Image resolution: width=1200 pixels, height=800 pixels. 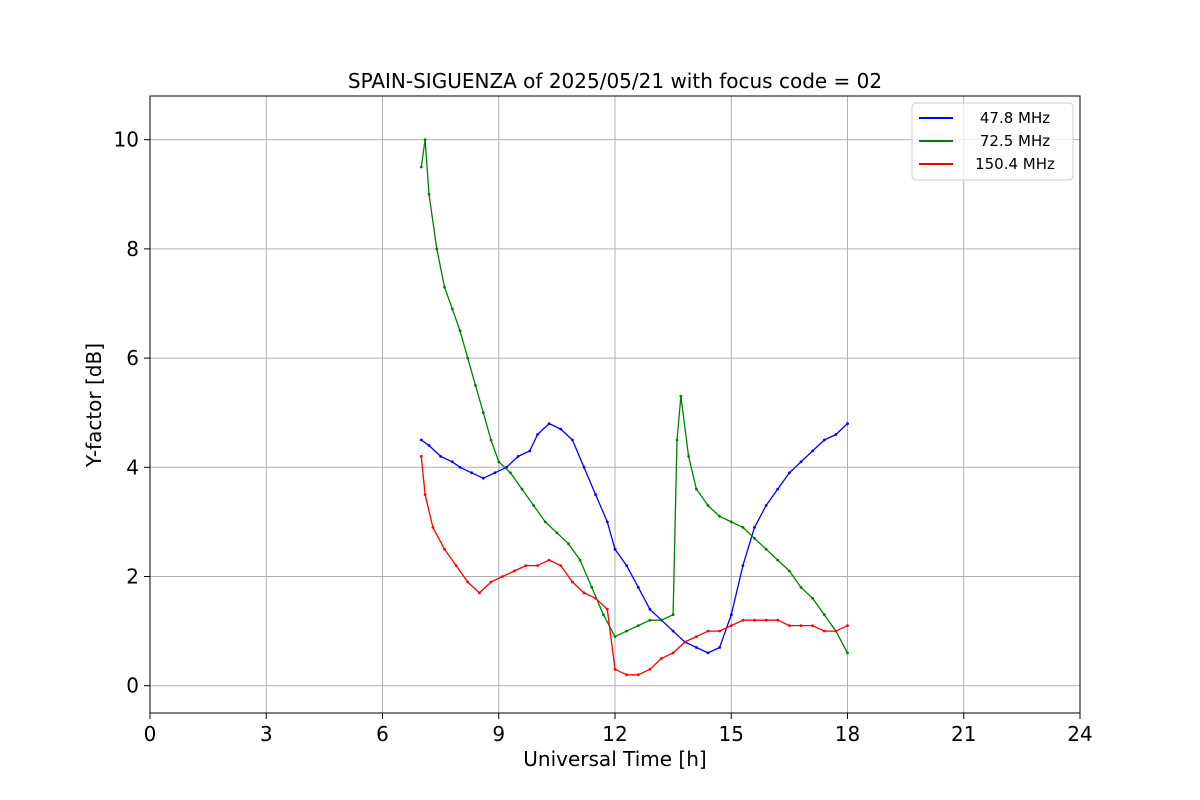 I want to click on legend-box, so click(x=992, y=141).